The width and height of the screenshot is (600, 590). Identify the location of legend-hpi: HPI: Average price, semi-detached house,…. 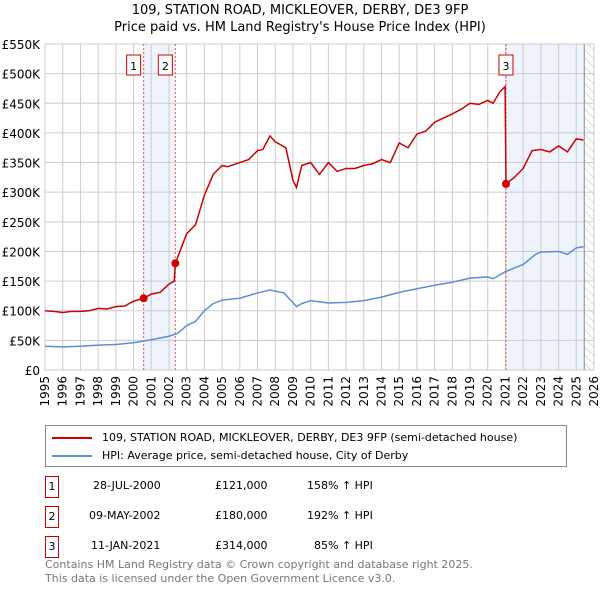
(255, 455).